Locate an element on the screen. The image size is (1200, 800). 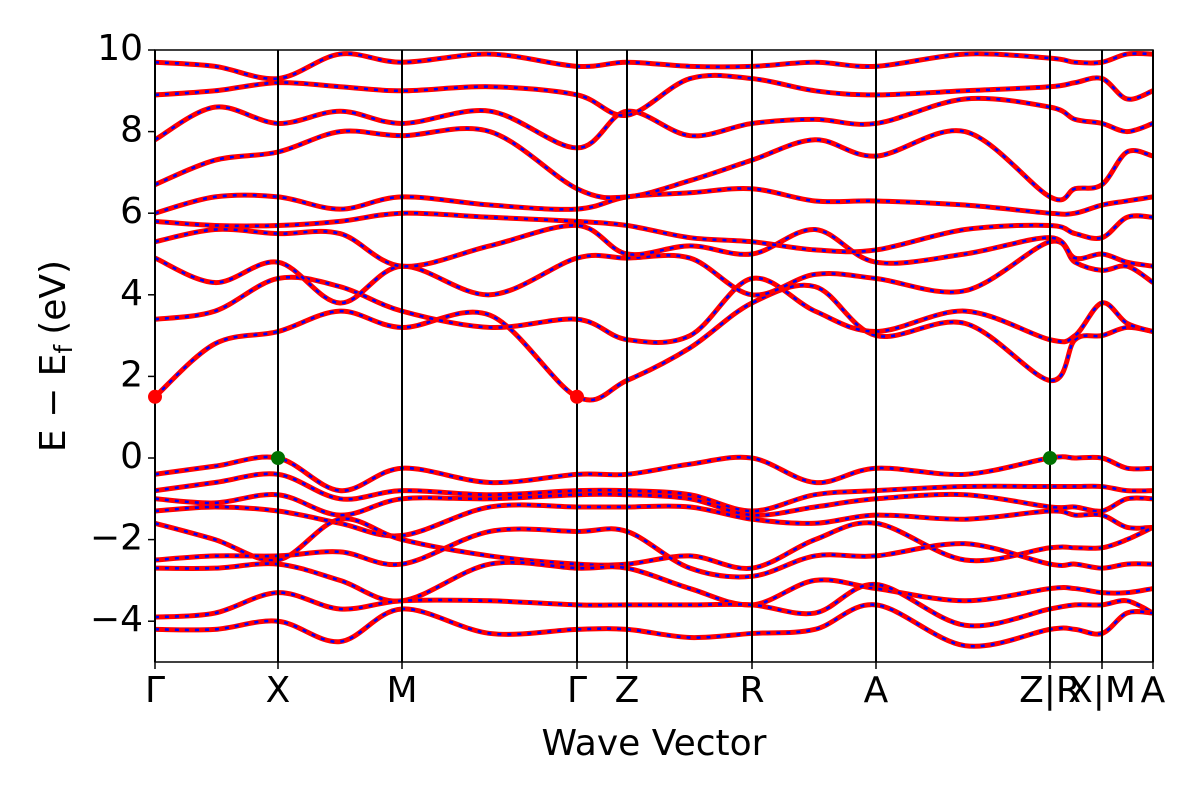
y-axis-label: E − Ef (eV) is located at coordinates (55, 356).